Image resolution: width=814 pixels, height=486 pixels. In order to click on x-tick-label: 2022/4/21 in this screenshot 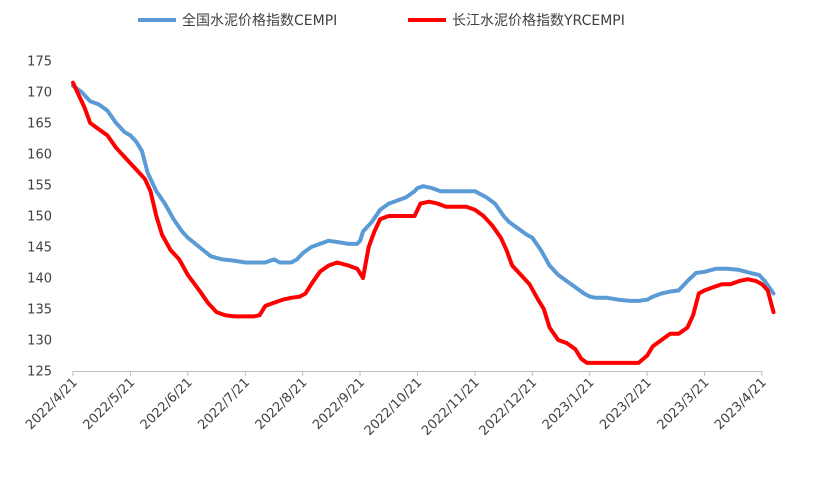, I will do `click(52, 404)`.